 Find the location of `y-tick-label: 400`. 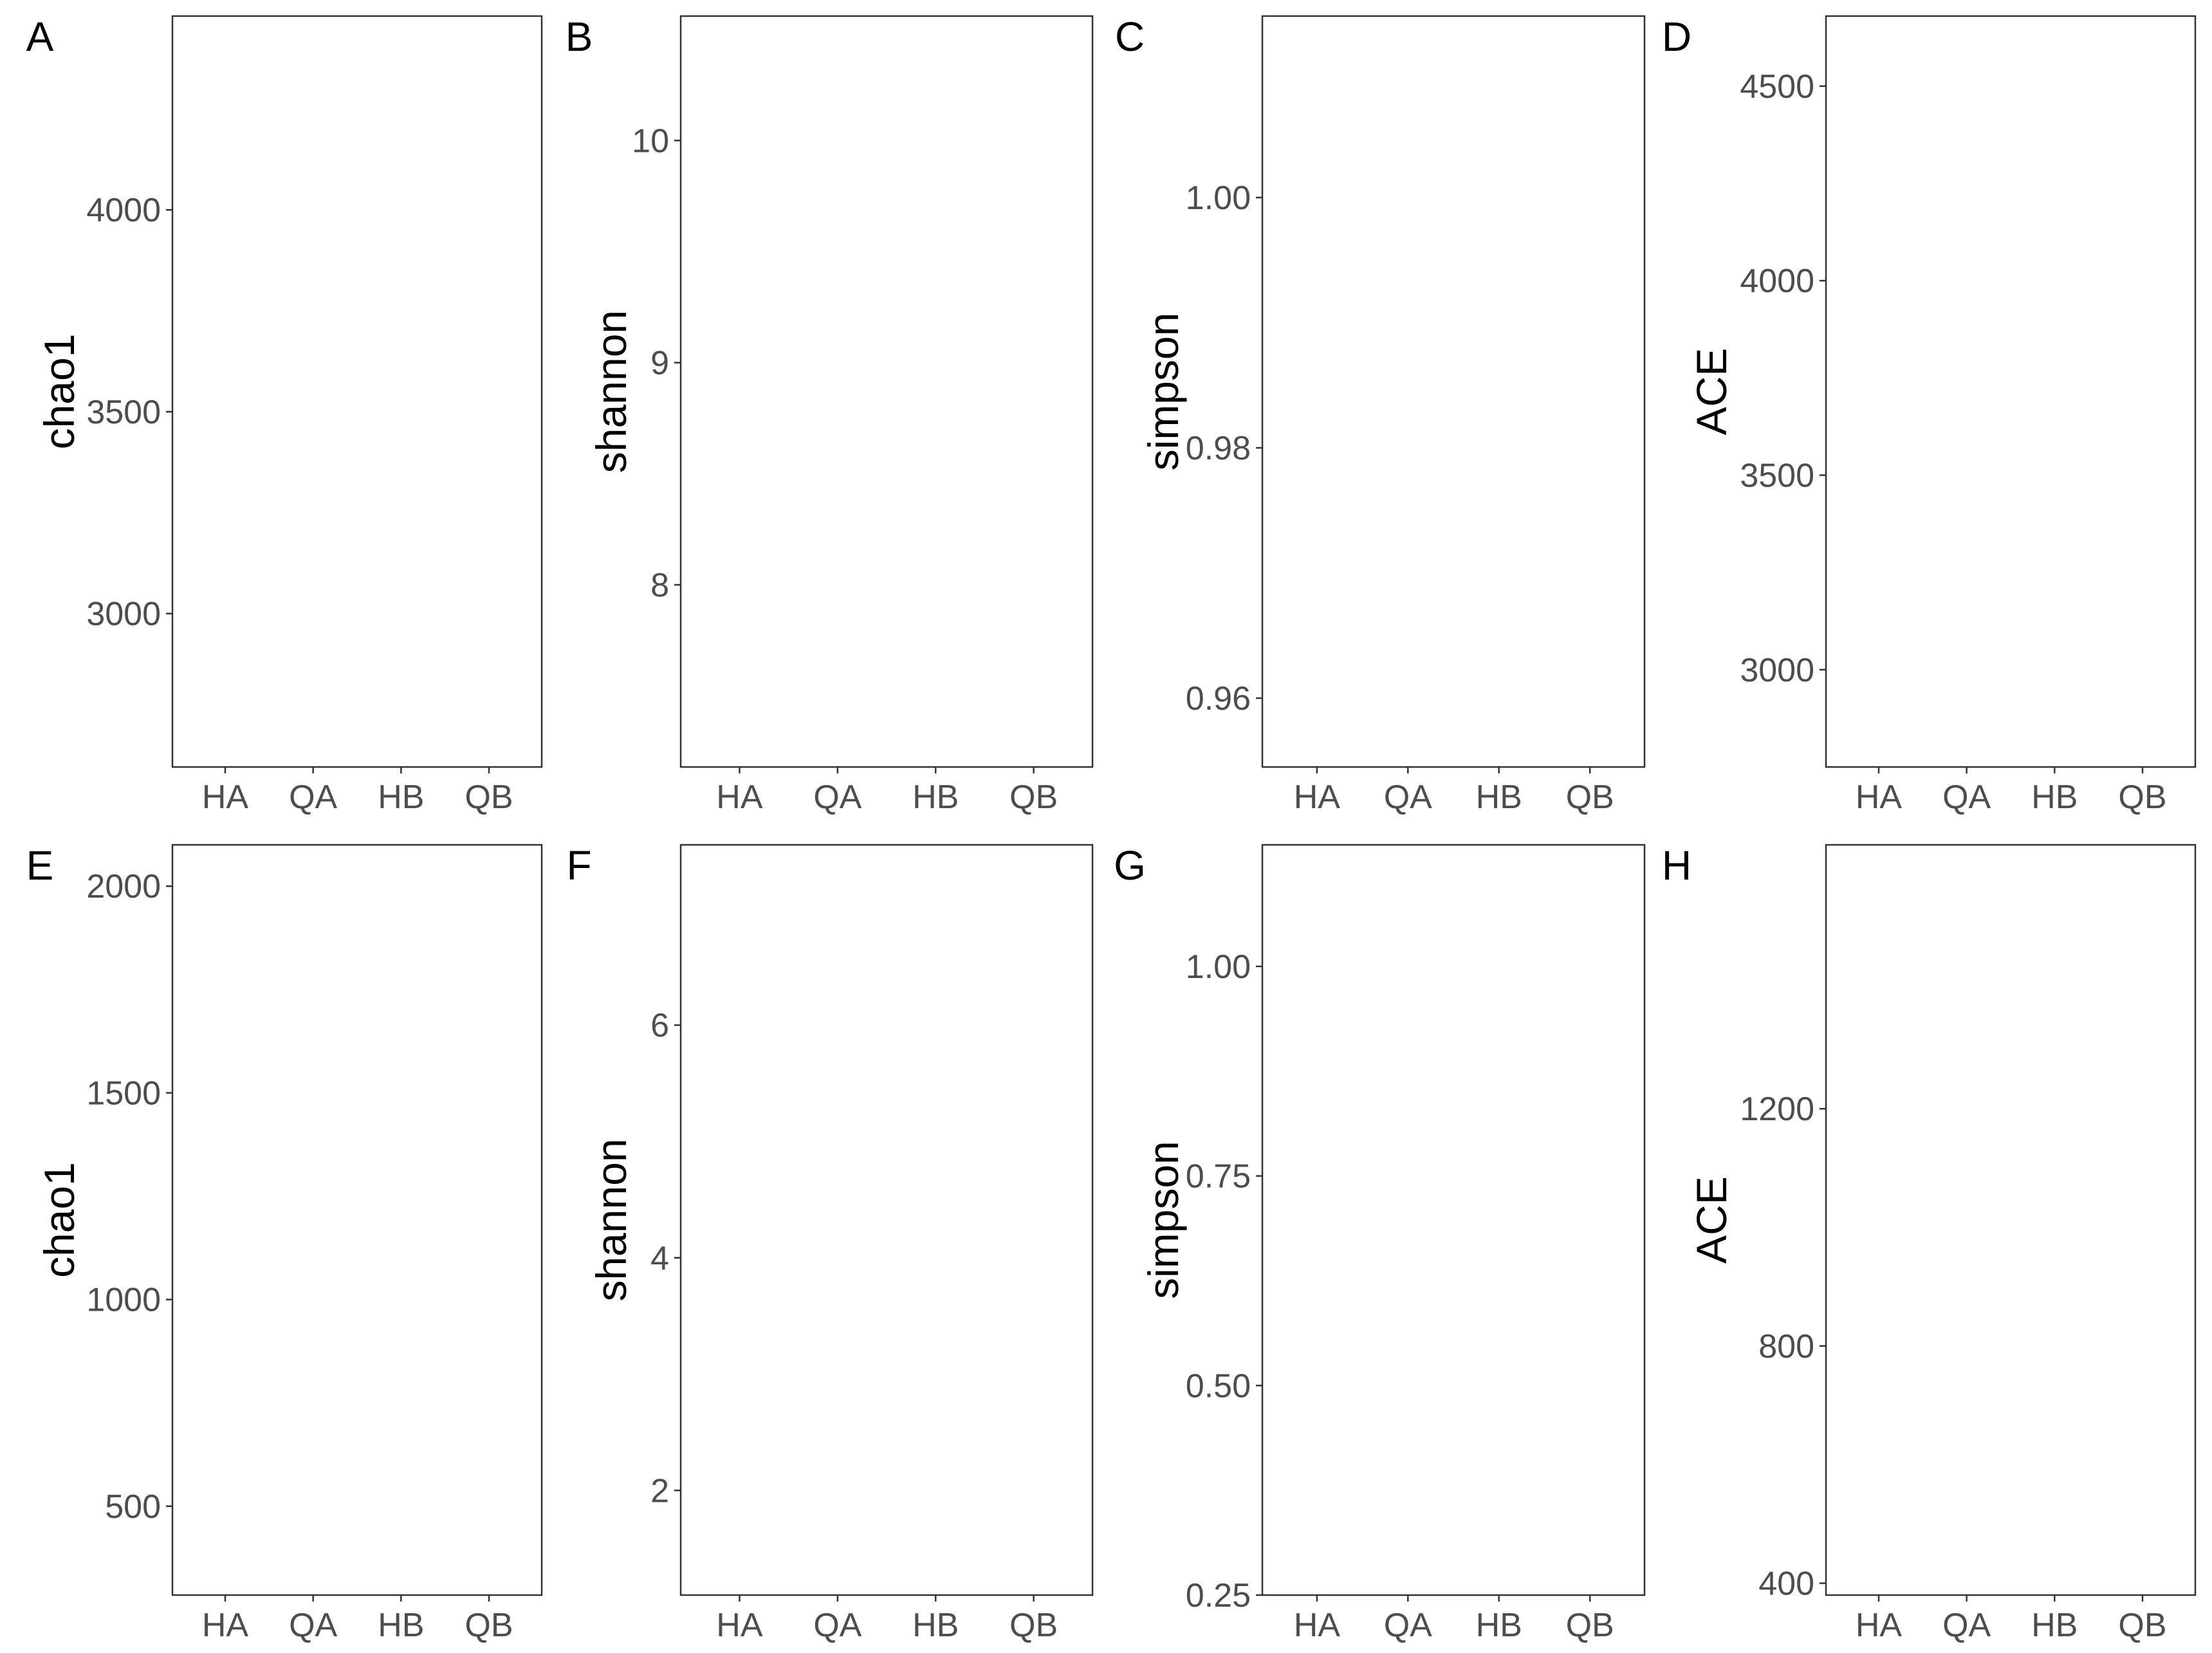

y-tick-label: 400 is located at coordinates (1786, 1584).